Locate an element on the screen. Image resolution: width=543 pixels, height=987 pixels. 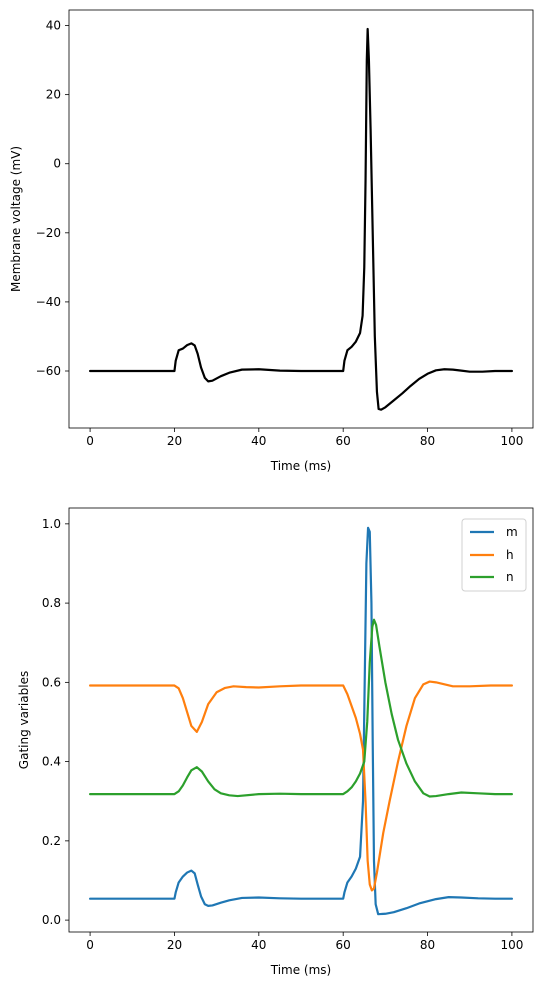
voltage-x-axis-label: Time (ms) is located at coordinates (301, 466).